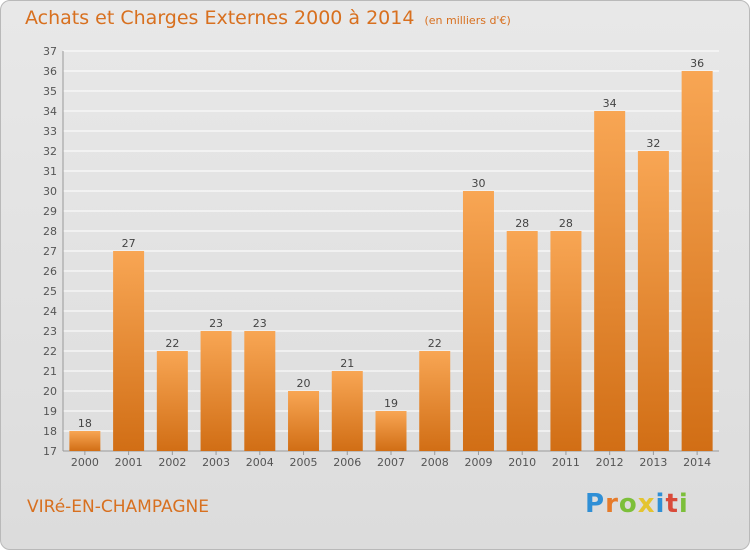 The width and height of the screenshot is (750, 550). I want to click on bar-value-label: 30, so click(478, 183).